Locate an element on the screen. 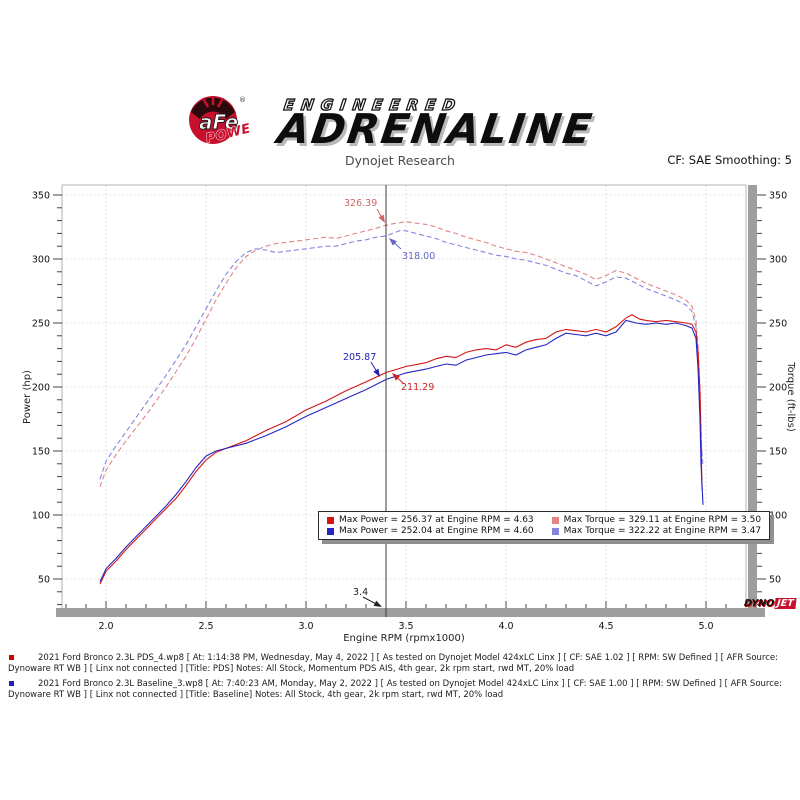  afe-power-logo-icon: aFe ® POWER is located at coordinates (220, 121).